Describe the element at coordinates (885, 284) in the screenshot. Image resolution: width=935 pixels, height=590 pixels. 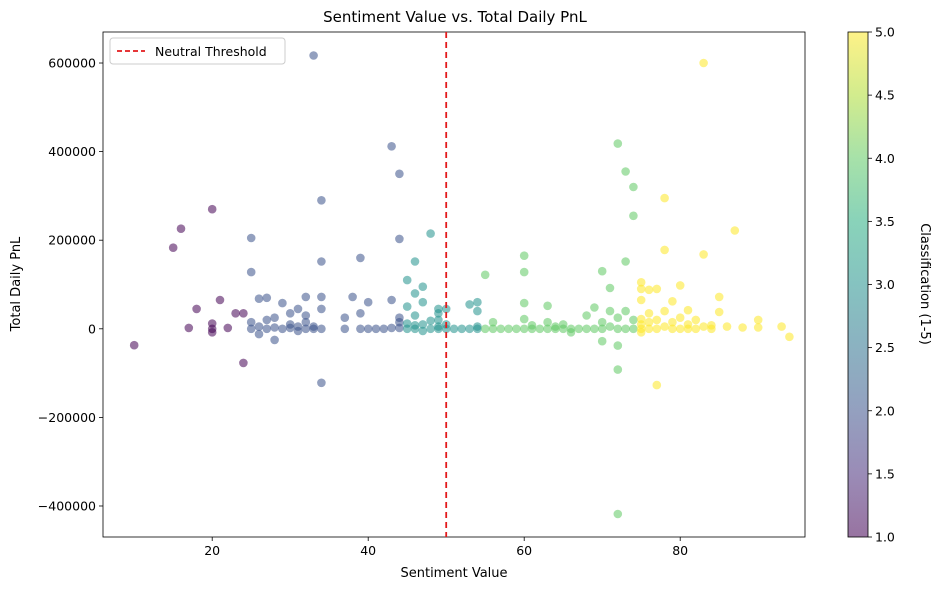
I see `colorbar-tick-label: 3.0` at that location.